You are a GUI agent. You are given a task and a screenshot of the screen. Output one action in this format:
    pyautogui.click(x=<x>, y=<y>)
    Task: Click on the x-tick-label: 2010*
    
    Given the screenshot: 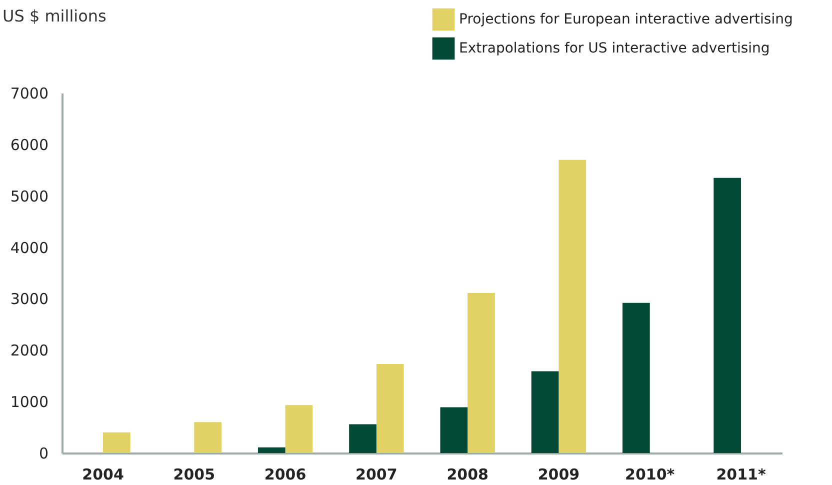 What is the action you would take?
    pyautogui.click(x=650, y=475)
    